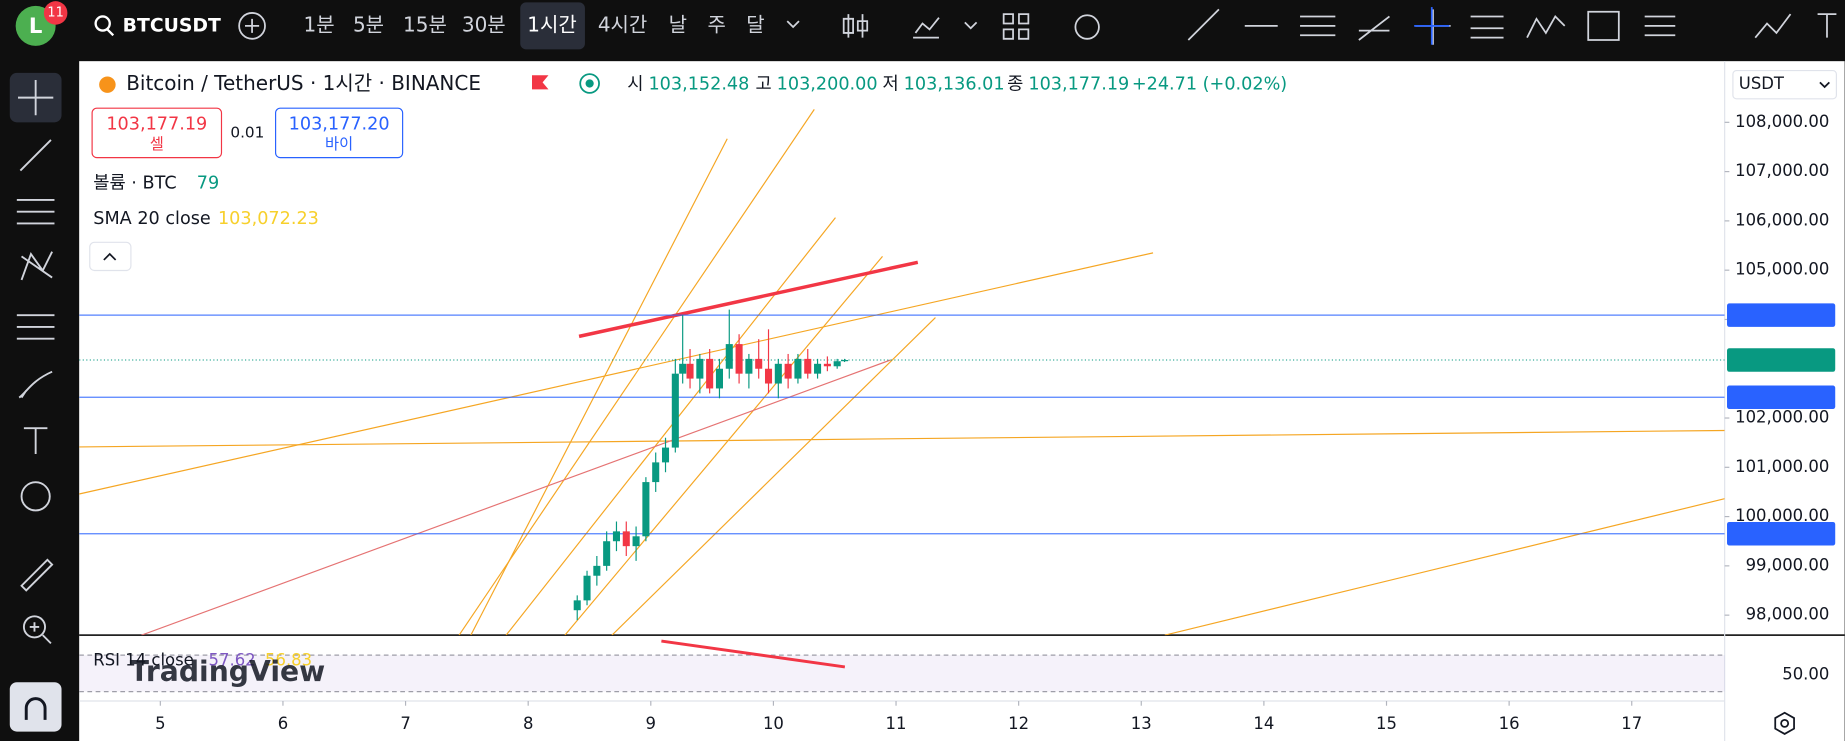 Image resolution: width=1845 pixels, height=741 pixels. I want to click on volume-value: 79, so click(208, 183).